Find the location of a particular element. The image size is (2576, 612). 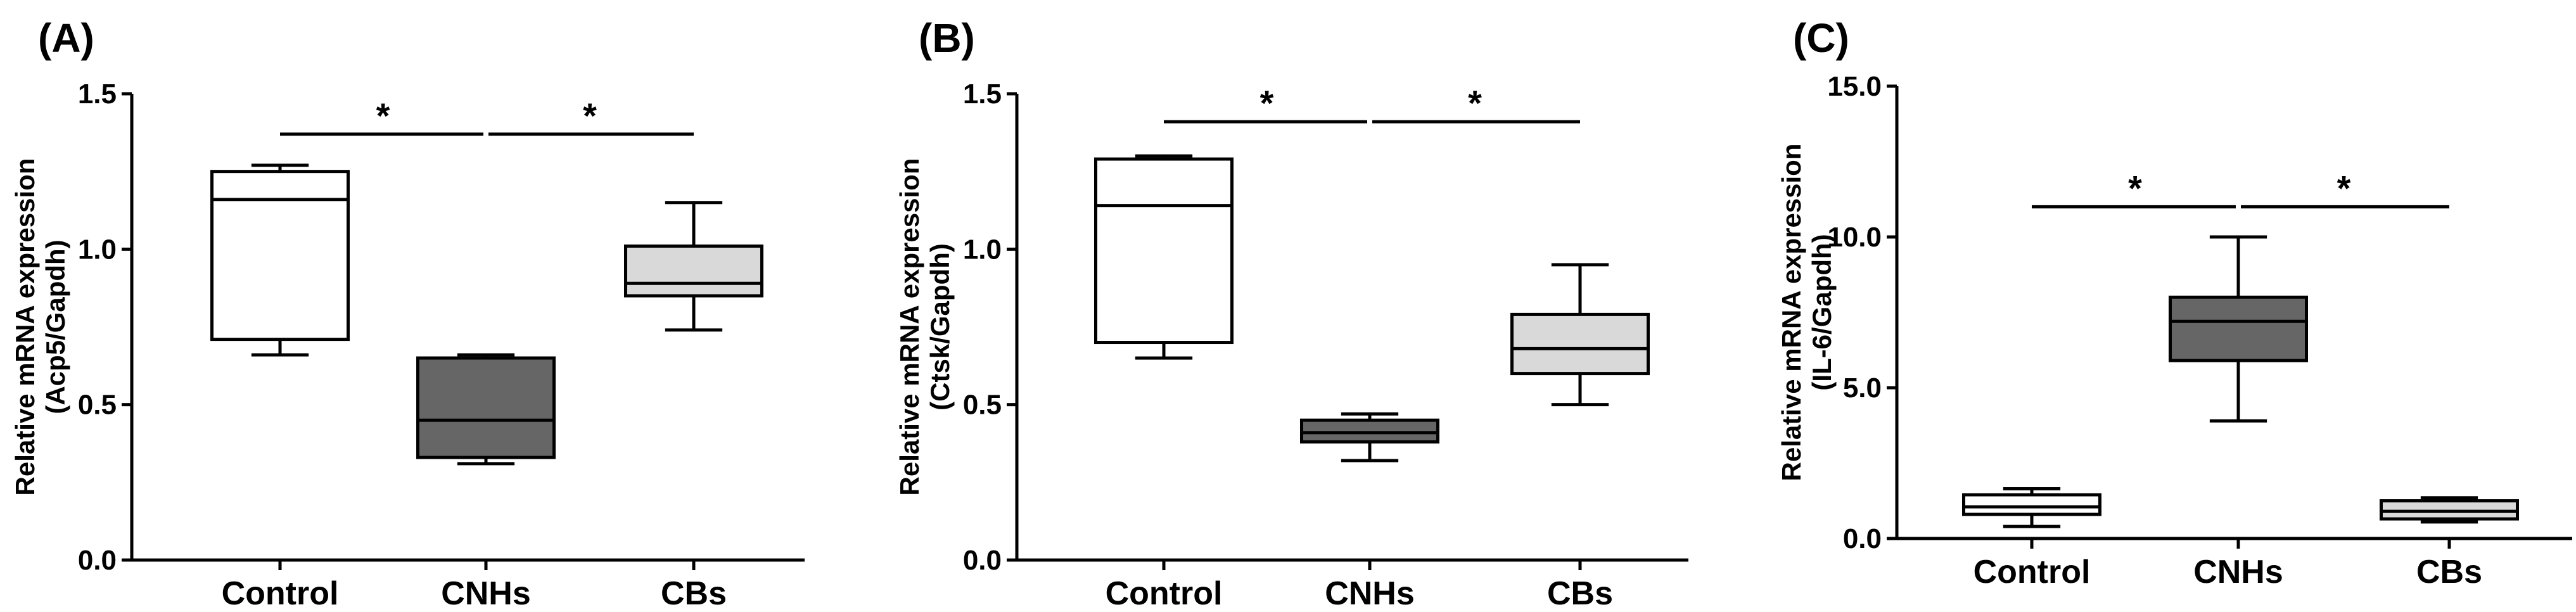

y-axis-title-line2: (IL-6/Gapdh) is located at coordinates (1822, 312).